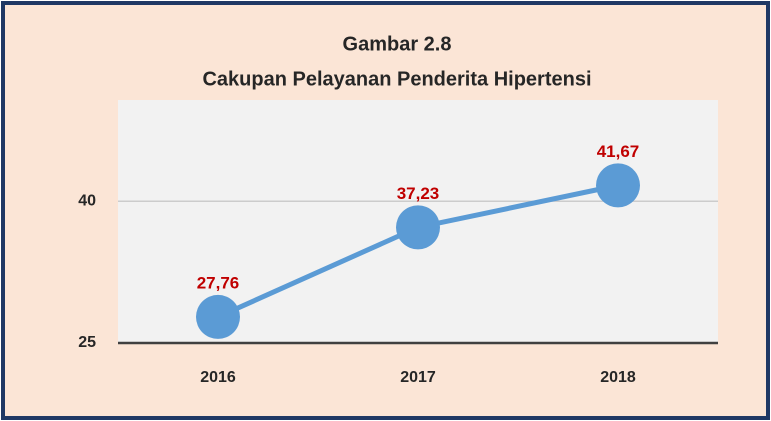 Image resolution: width=771 pixels, height=421 pixels. What do you see at coordinates (418, 377) in the screenshot?
I see `x-tick-label: 2017` at bounding box center [418, 377].